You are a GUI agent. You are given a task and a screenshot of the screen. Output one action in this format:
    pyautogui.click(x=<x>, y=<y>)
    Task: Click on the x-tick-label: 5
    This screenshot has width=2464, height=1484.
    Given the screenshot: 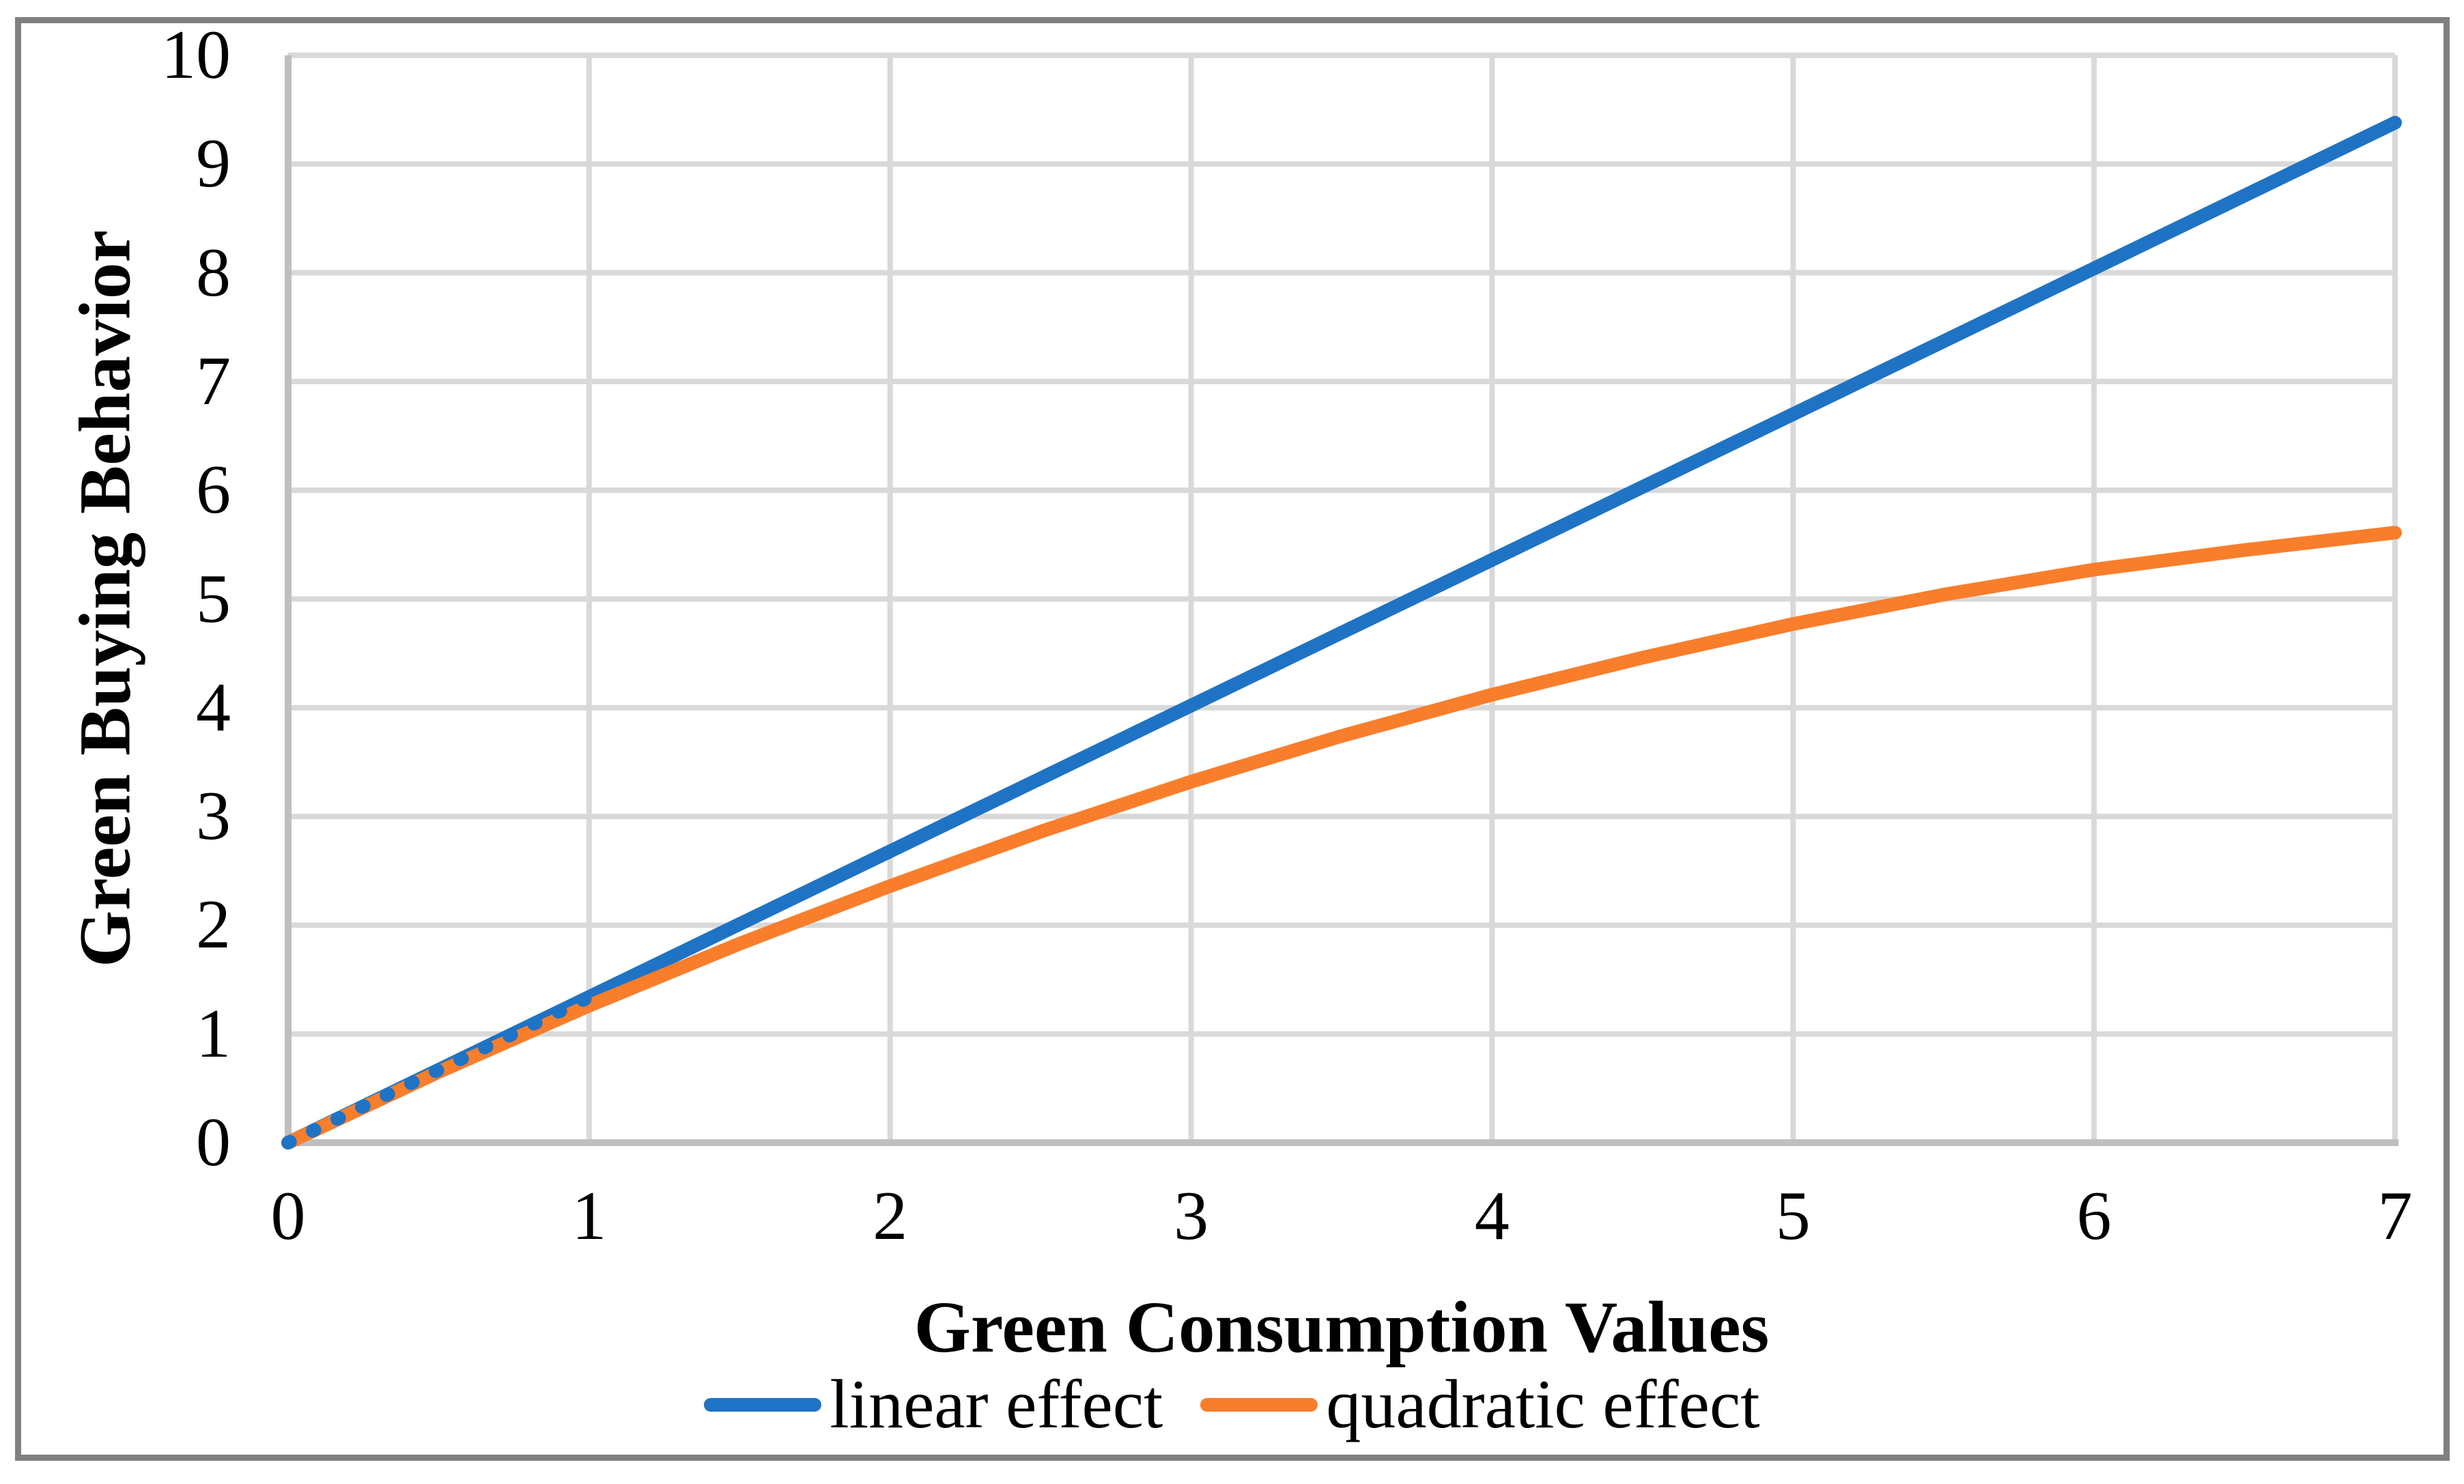 What is the action you would take?
    pyautogui.click(x=1793, y=1216)
    